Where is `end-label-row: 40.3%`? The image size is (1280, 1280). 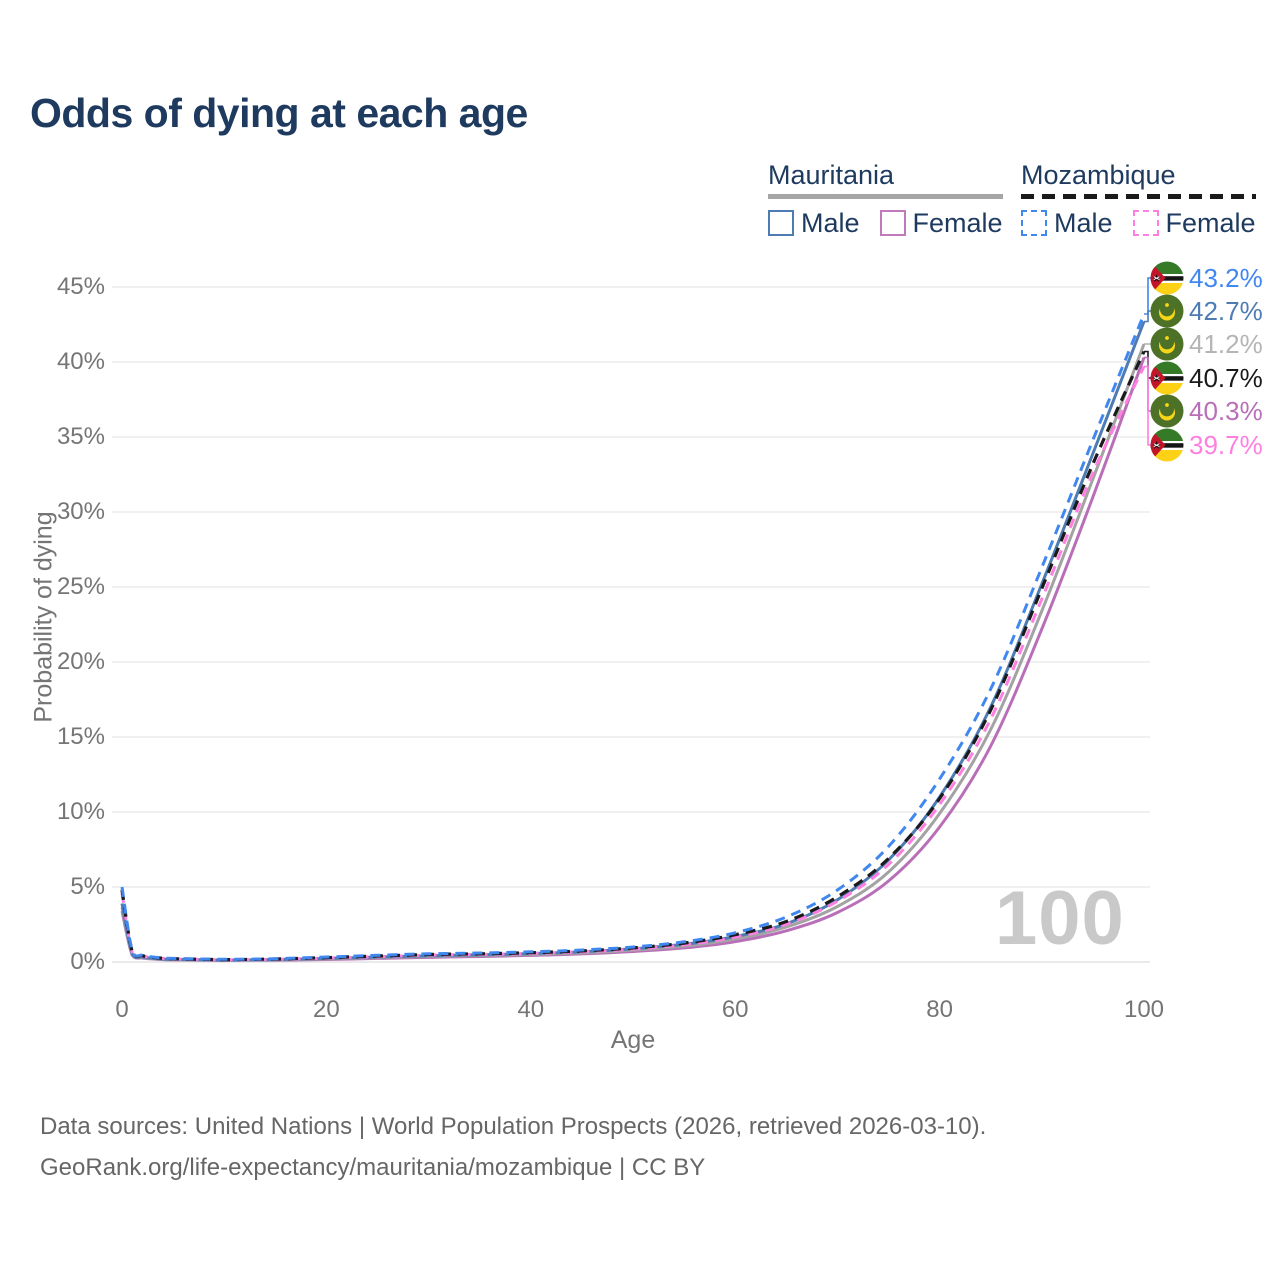 end-label-row: 40.3% is located at coordinates (1206, 411).